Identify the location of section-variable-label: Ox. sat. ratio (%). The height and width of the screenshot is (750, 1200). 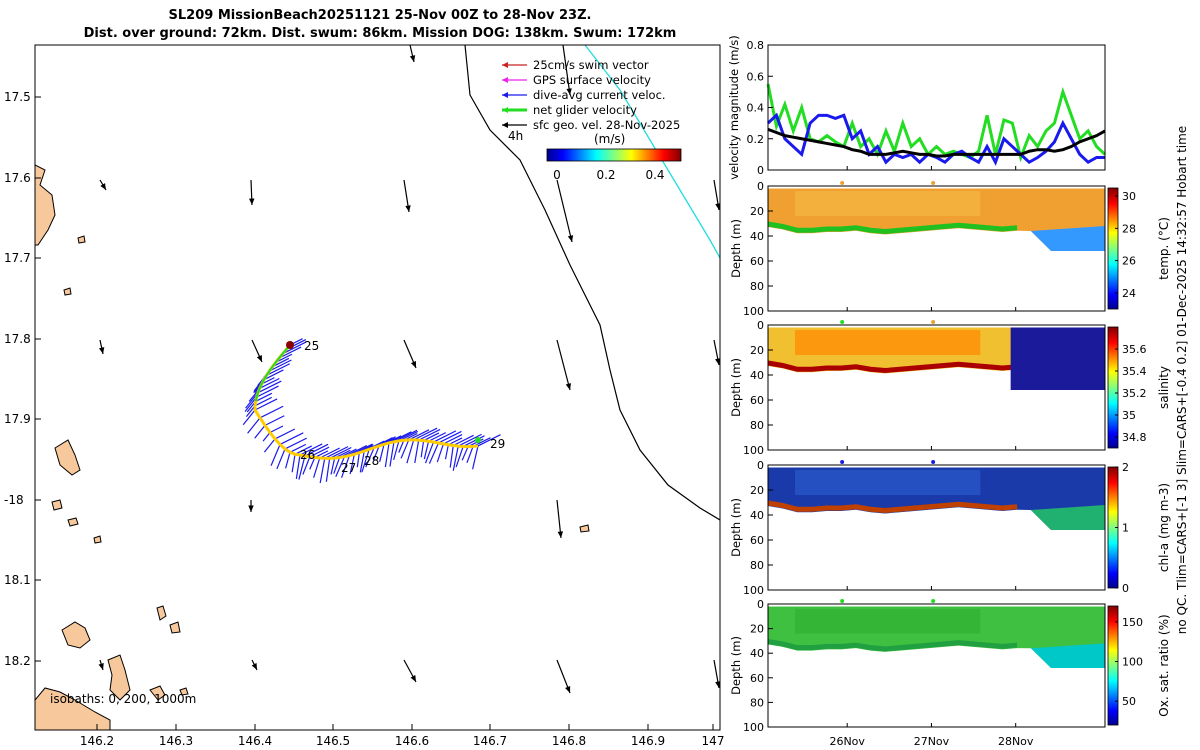
(1164, 665).